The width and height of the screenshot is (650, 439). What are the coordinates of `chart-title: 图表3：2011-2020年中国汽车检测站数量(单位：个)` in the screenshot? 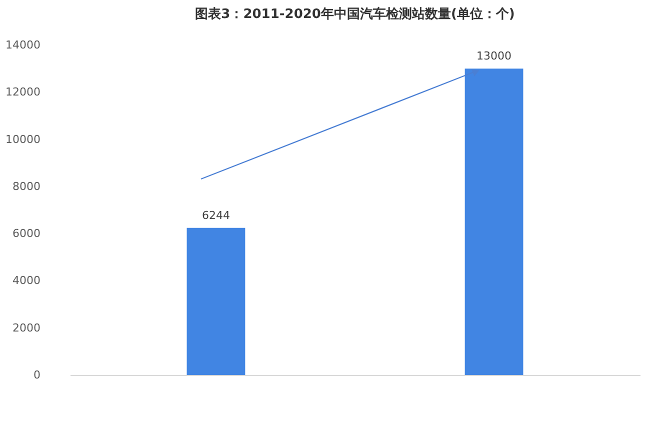 It's located at (355, 14).